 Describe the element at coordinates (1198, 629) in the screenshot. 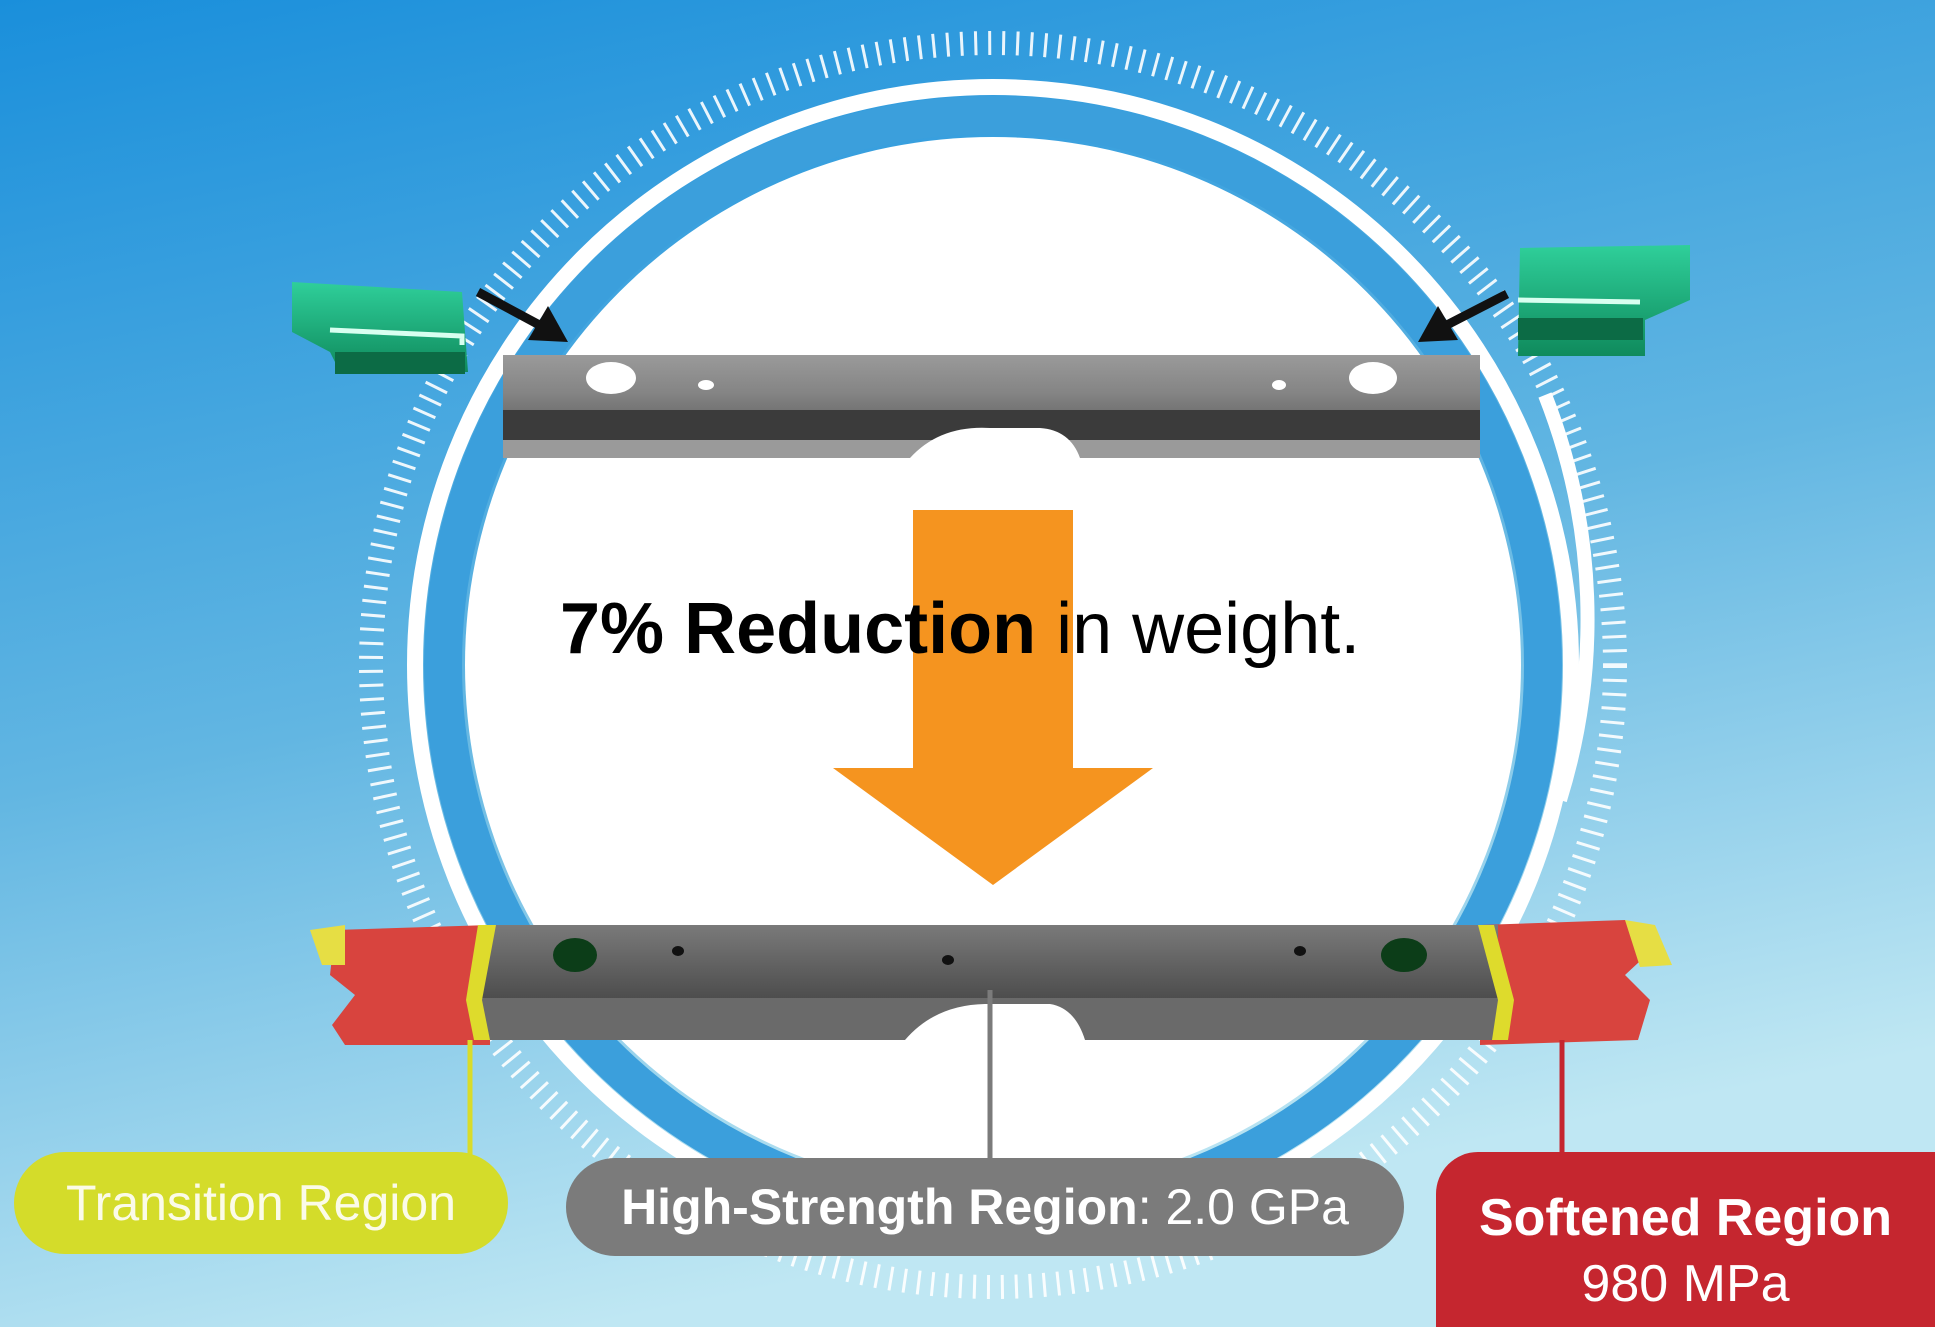

I see `headline-rest: in weight.` at that location.